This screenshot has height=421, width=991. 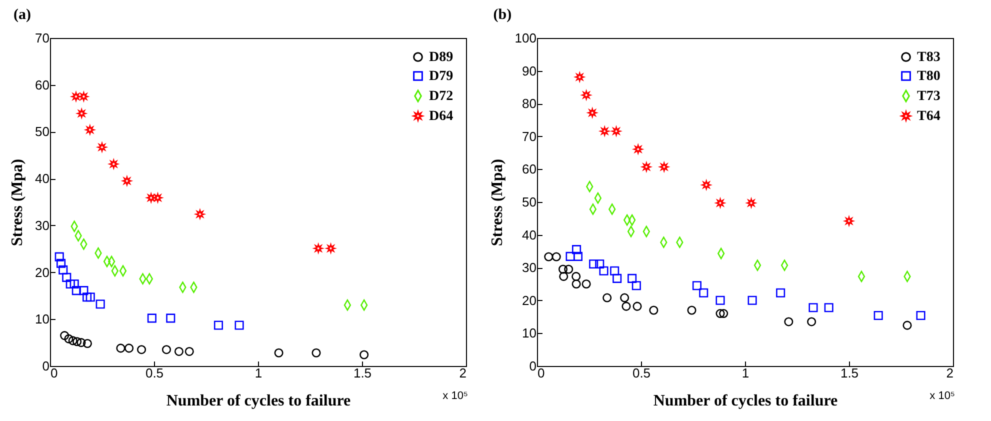 What do you see at coordinates (441, 96) in the screenshot?
I see `legend-label: D72` at bounding box center [441, 96].